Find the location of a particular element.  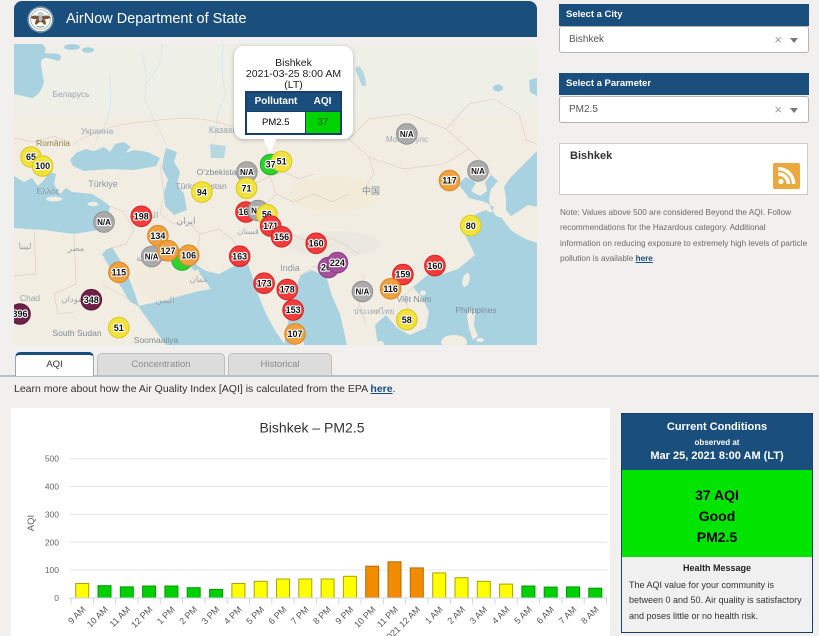

svg-text: 中国 is located at coordinates (371, 190).